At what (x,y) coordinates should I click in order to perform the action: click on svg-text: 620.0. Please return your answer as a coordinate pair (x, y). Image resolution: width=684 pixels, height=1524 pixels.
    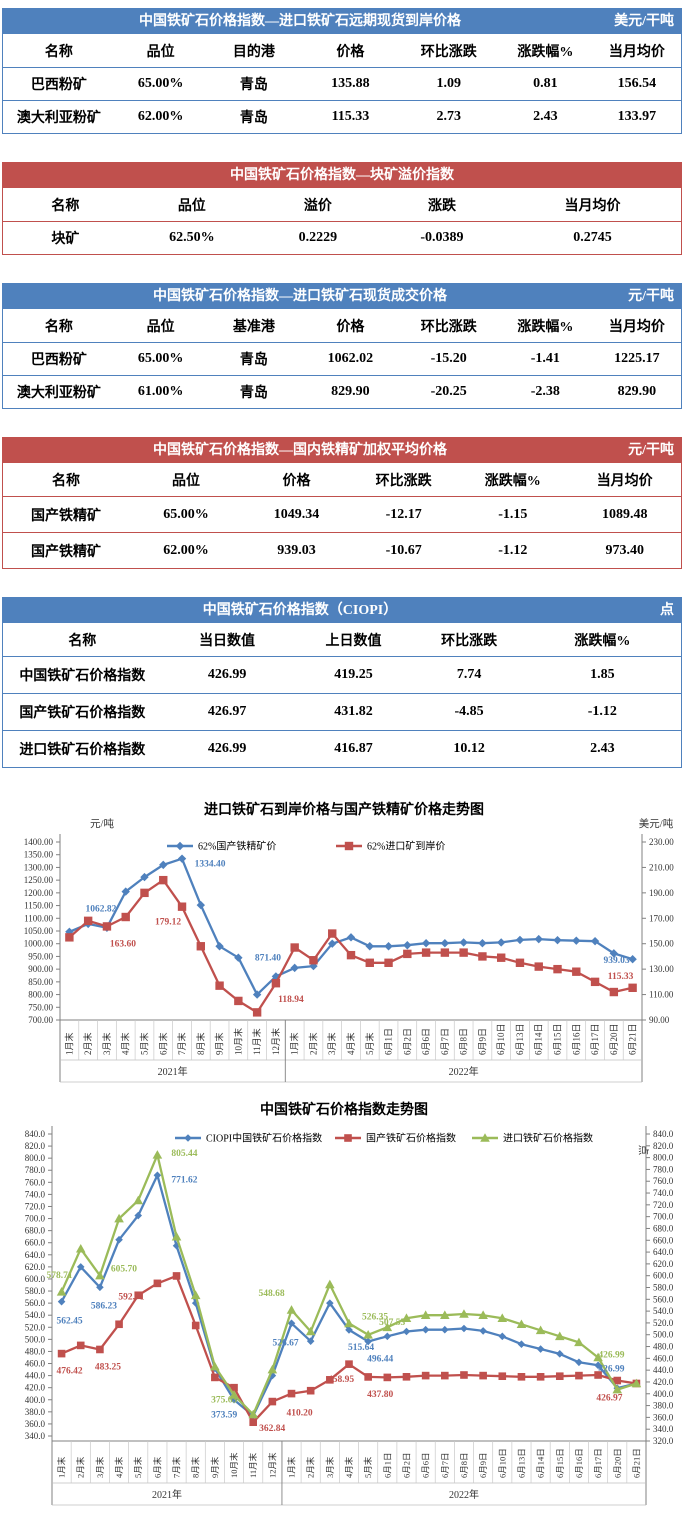
    Looking at the image, I should click on (35, 1267).